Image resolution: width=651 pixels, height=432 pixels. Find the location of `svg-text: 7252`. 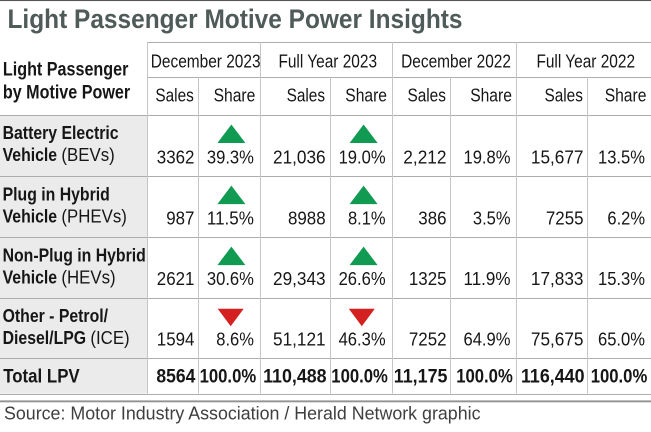

svg-text: 7252 is located at coordinates (428, 340).